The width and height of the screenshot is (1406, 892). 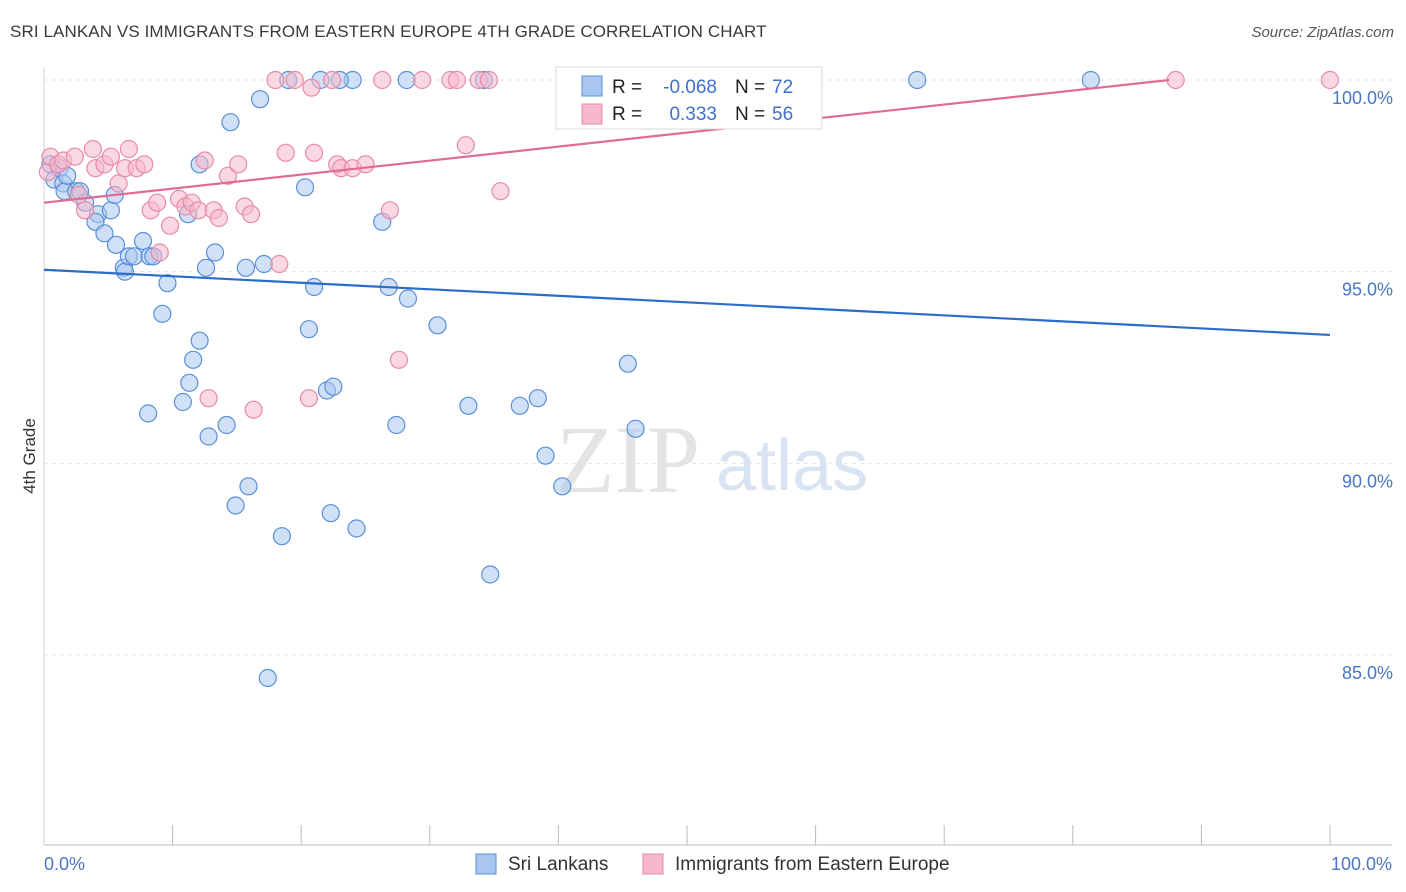 I want to click on legend-n-value-pink: 56, so click(x=782, y=114).